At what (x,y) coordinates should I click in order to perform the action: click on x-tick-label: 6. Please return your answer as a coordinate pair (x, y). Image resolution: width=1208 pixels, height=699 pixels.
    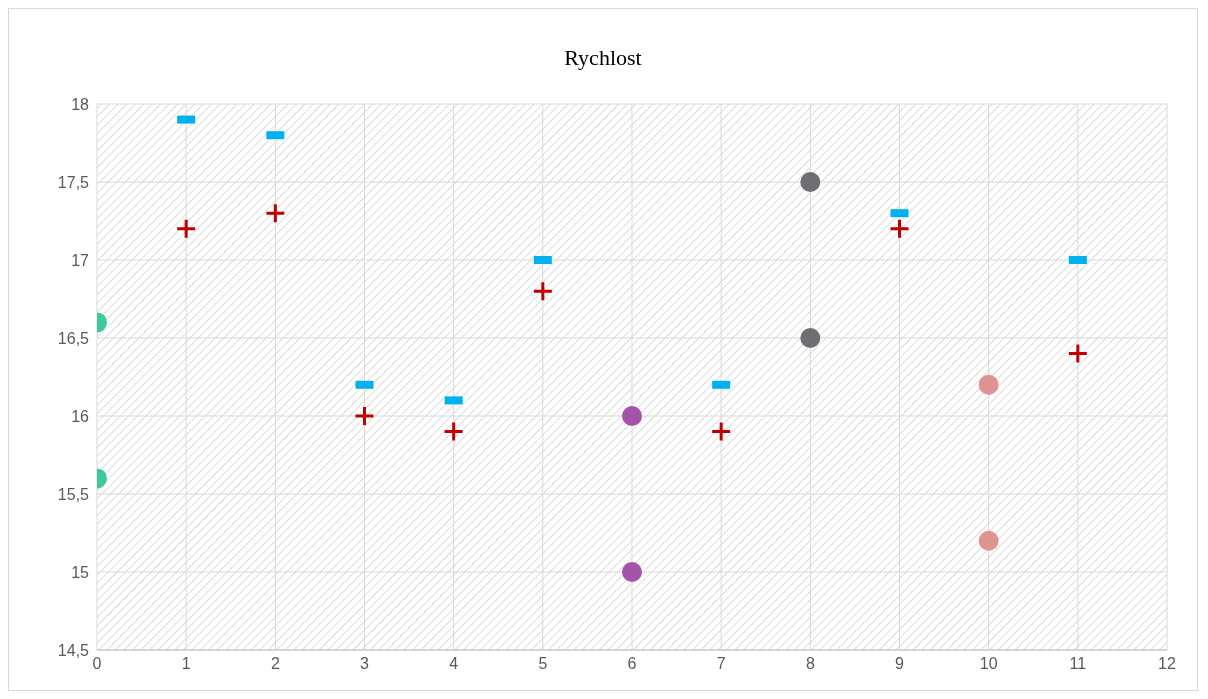
    Looking at the image, I should click on (632, 664).